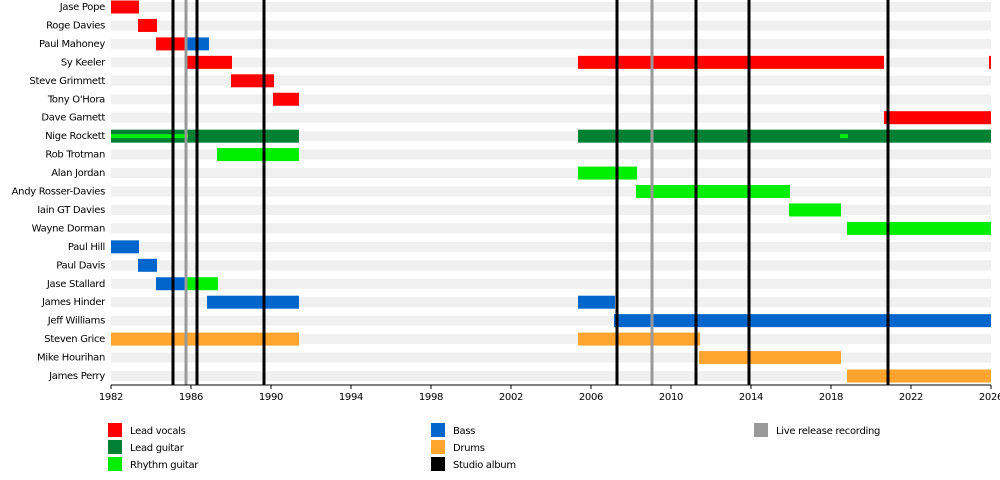 Image resolution: width=1000 pixels, height=480 pixels. Describe the element at coordinates (191, 397) in the screenshot. I see `x-tick-label: 1986` at that location.